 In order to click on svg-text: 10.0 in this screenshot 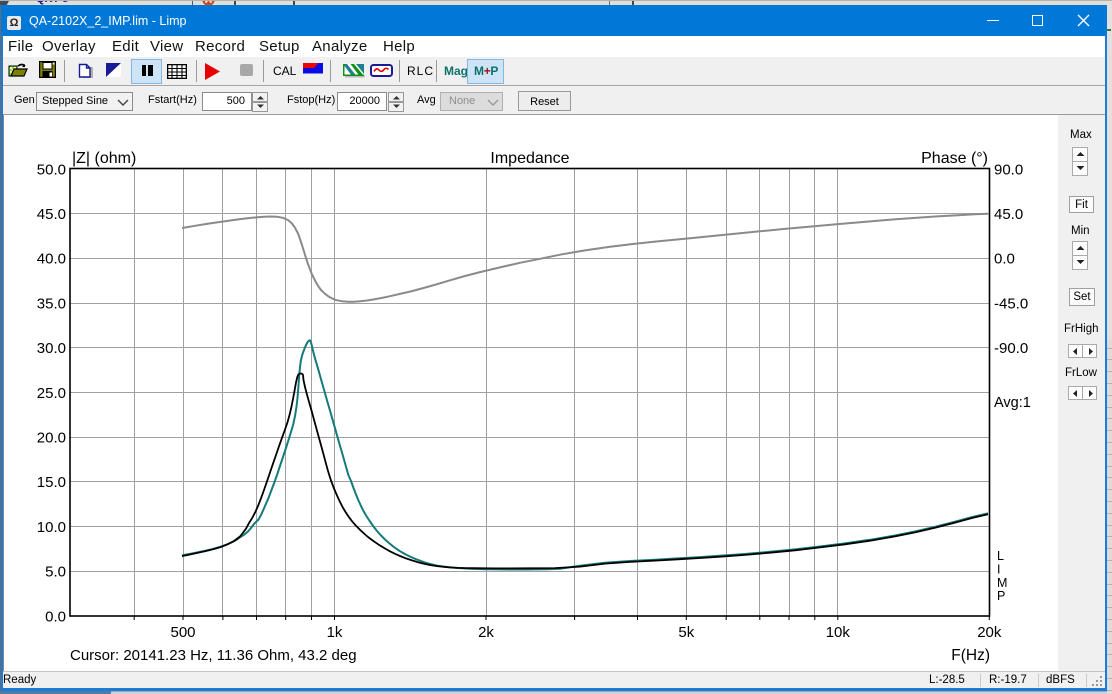, I will do `click(51, 527)`.